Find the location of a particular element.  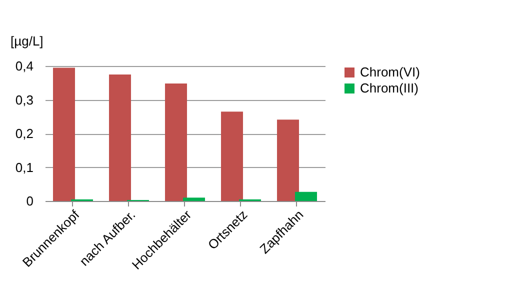

y-tick-label: 0,1 is located at coordinates (24, 167).